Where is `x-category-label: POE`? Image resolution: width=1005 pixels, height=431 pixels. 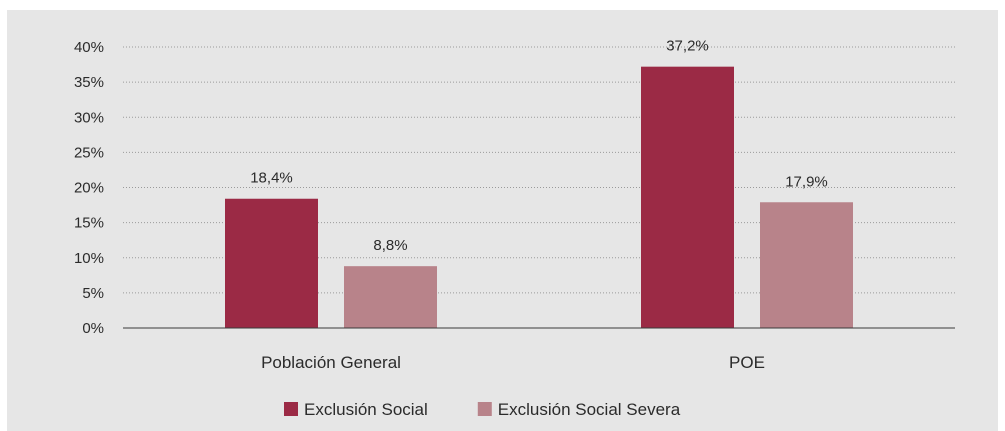
x-category-label: POE is located at coordinates (747, 362).